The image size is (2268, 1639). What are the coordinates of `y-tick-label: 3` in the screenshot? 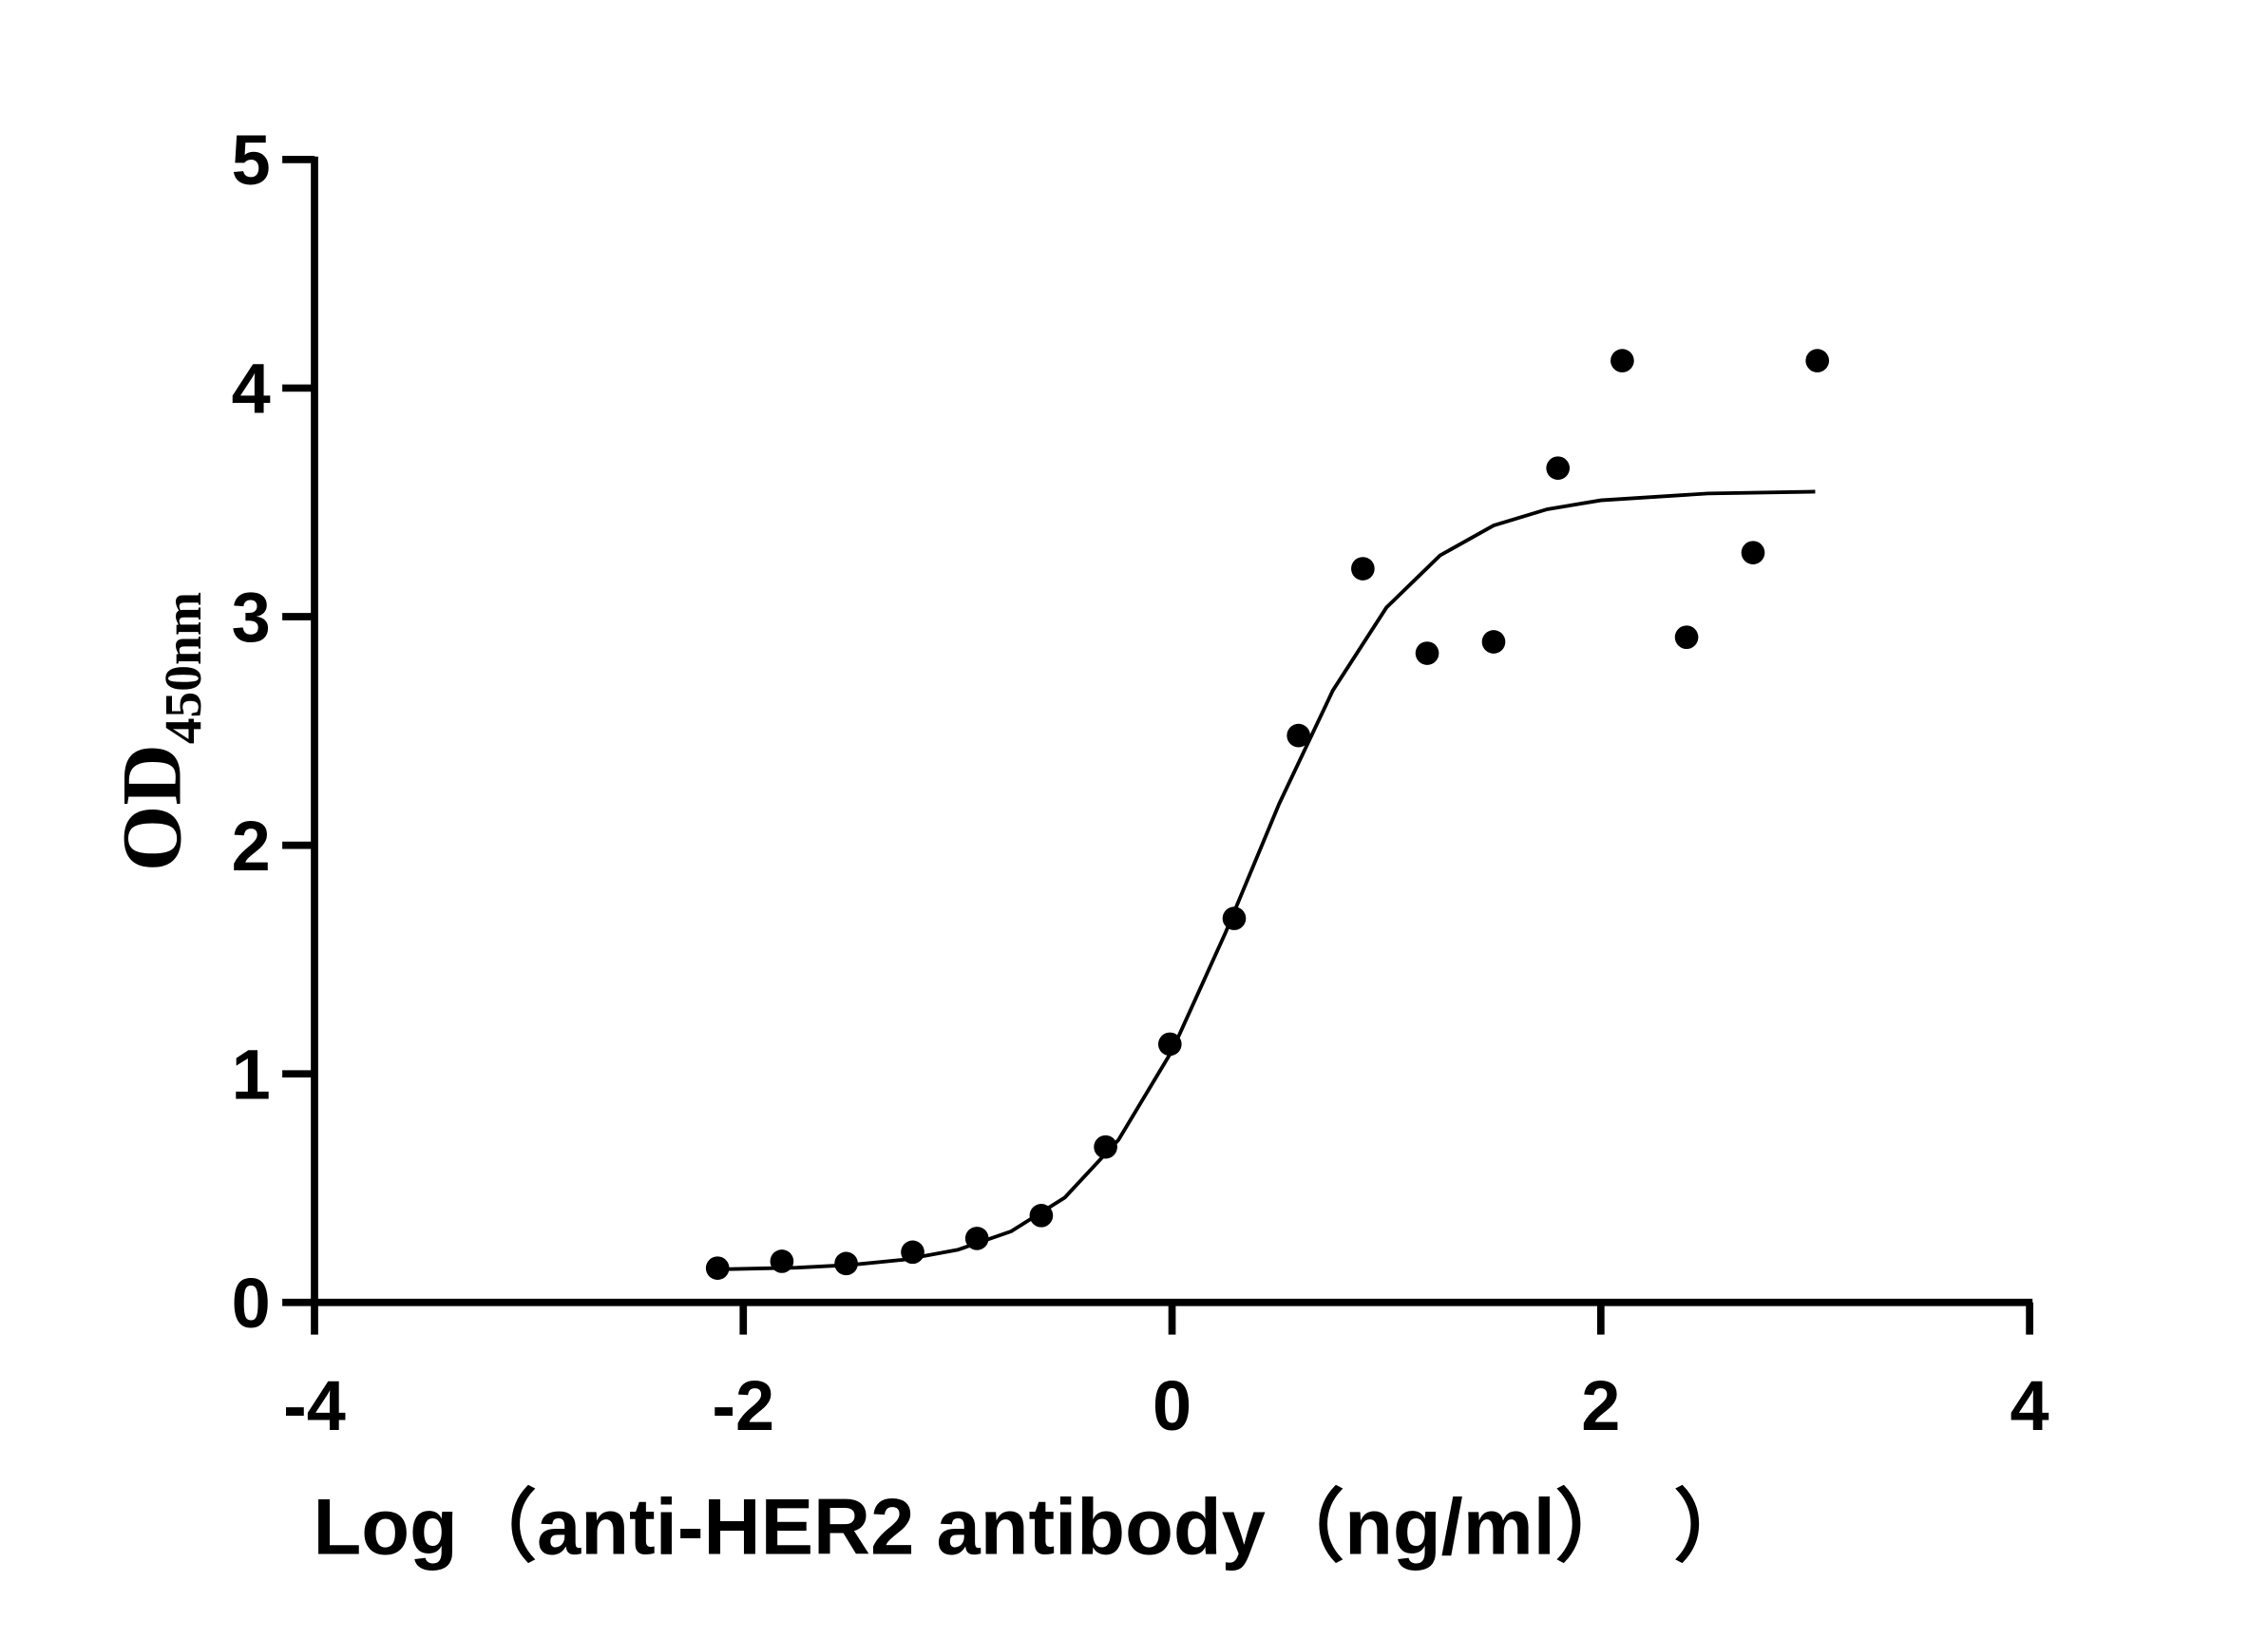 It's located at (252, 617).